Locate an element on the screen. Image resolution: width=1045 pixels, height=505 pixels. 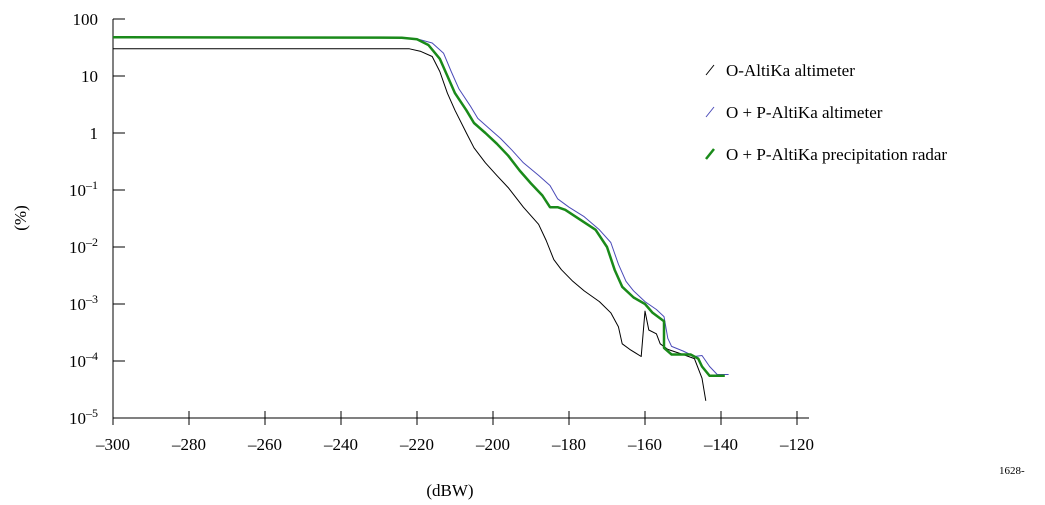
legend-label-1: O-AltiKa altimeter is located at coordinates (790, 70).